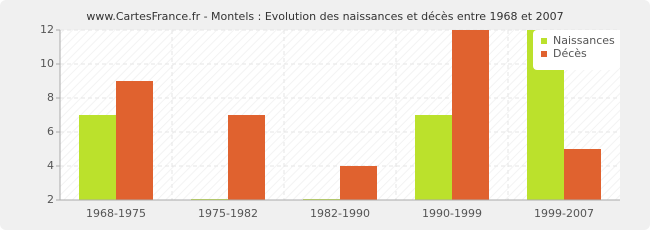  What do you see at coordinates (50, 165) in the screenshot?
I see `y-tick-label: 4` at bounding box center [50, 165].